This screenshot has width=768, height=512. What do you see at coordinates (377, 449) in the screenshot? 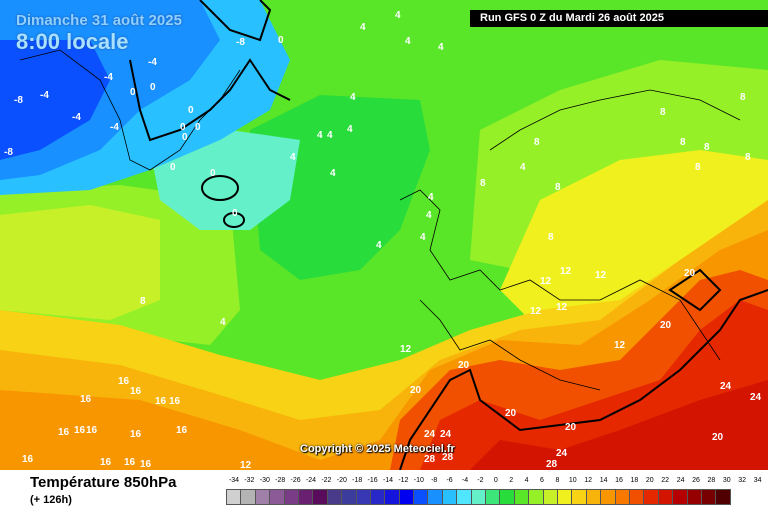
I see `copyright-text: Copyright © 2025 Meteociel.fr` at bounding box center [377, 449].